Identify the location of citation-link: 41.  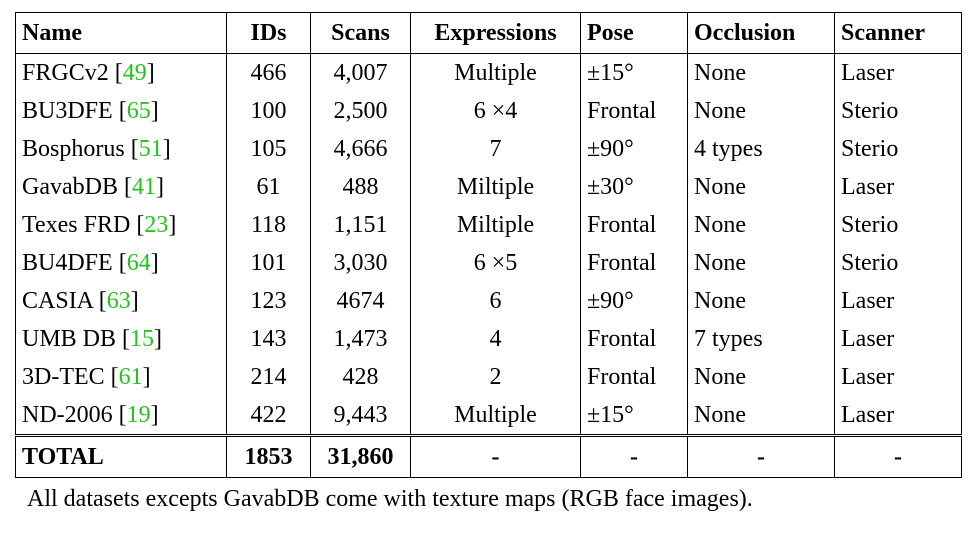
(143, 187).